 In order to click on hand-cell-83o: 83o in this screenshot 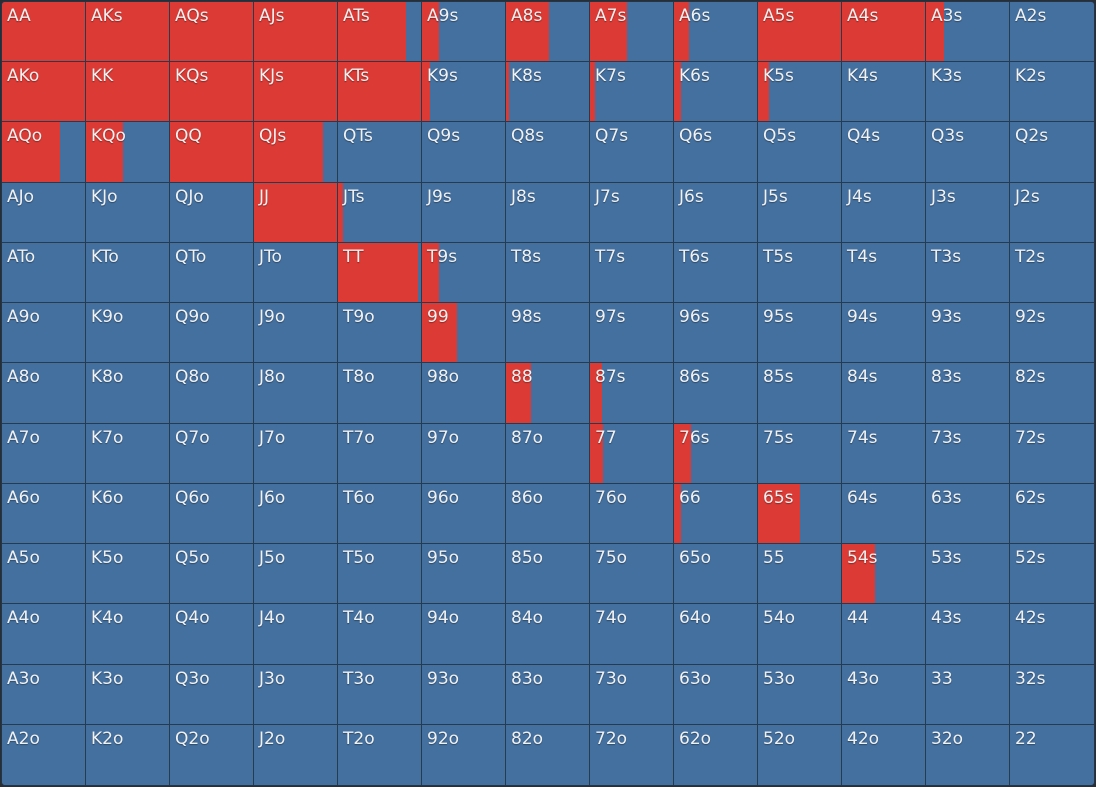, I will do `click(548, 694)`.